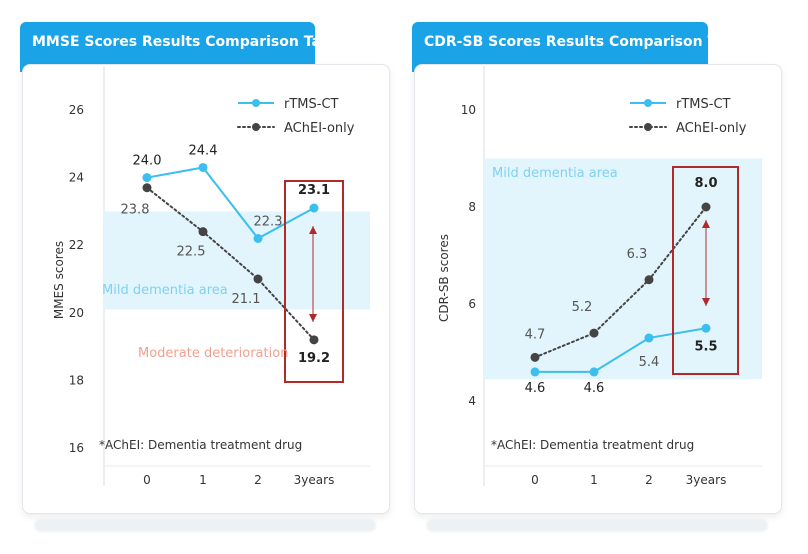 The width and height of the screenshot is (808, 554). Describe the element at coordinates (182, 47) in the screenshot. I see `mmse-panel-title: MMSE Scores Results Comparison Table` at that location.